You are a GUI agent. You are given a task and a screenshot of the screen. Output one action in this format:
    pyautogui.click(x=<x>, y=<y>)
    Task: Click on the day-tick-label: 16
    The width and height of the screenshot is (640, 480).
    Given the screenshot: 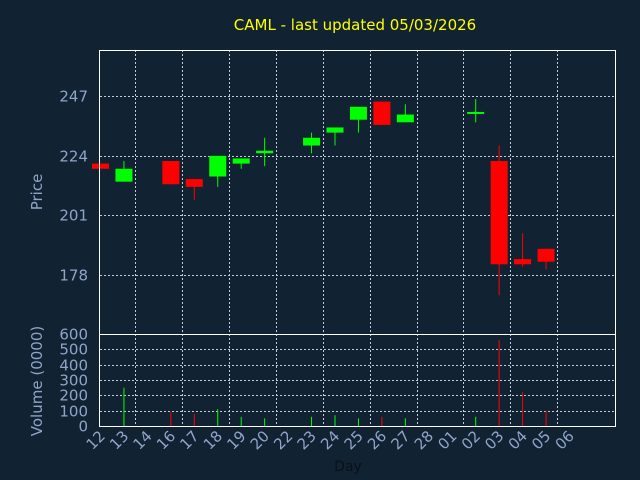 What is the action you would take?
    pyautogui.click(x=166, y=440)
    